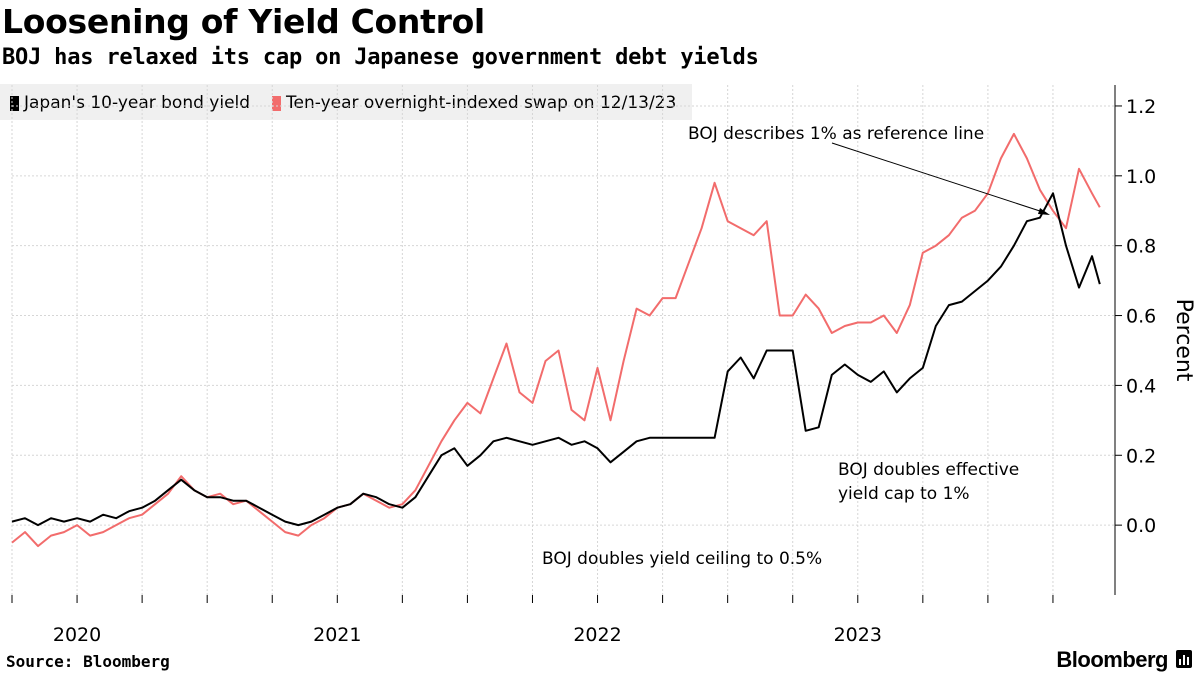 Image resolution: width=1200 pixels, height=675 pixels. What do you see at coordinates (597, 635) in the screenshot?
I see `x-tick-label: 2022` at bounding box center [597, 635].